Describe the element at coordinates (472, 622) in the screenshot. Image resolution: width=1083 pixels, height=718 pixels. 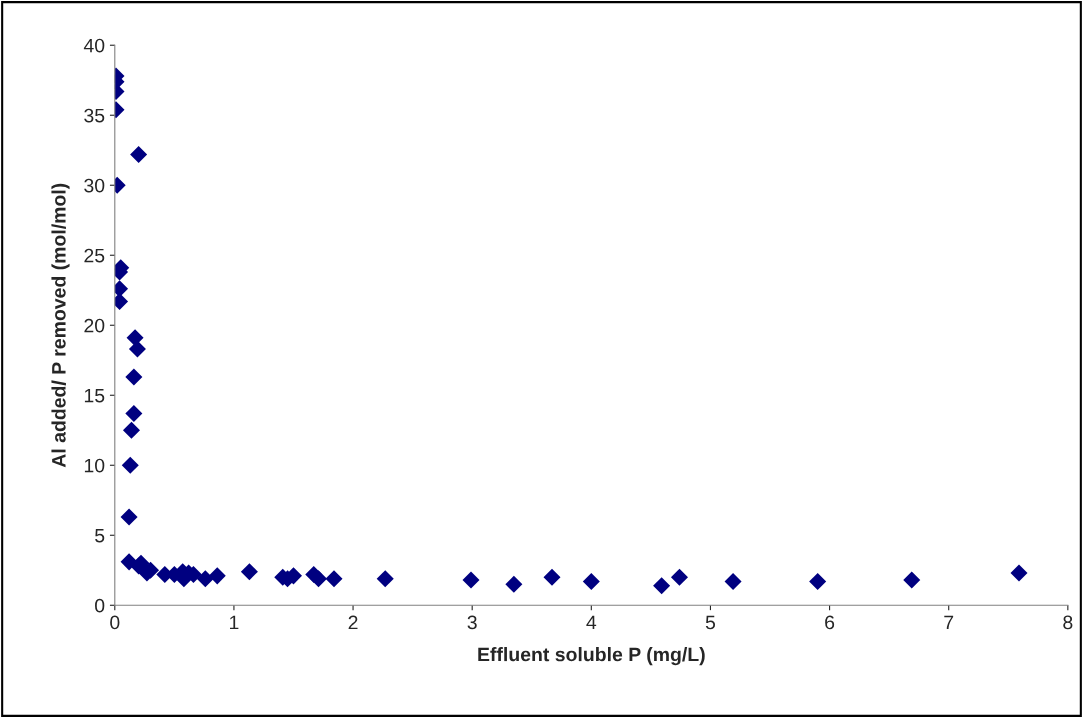
I see `x-tick-label: 3` at that location.